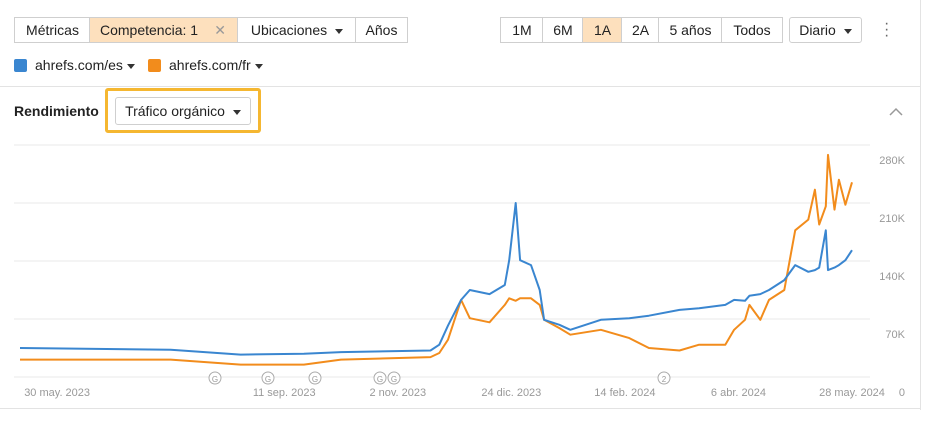  I want to click on competition-button: Competencia: 1 ✕, so click(164, 30).